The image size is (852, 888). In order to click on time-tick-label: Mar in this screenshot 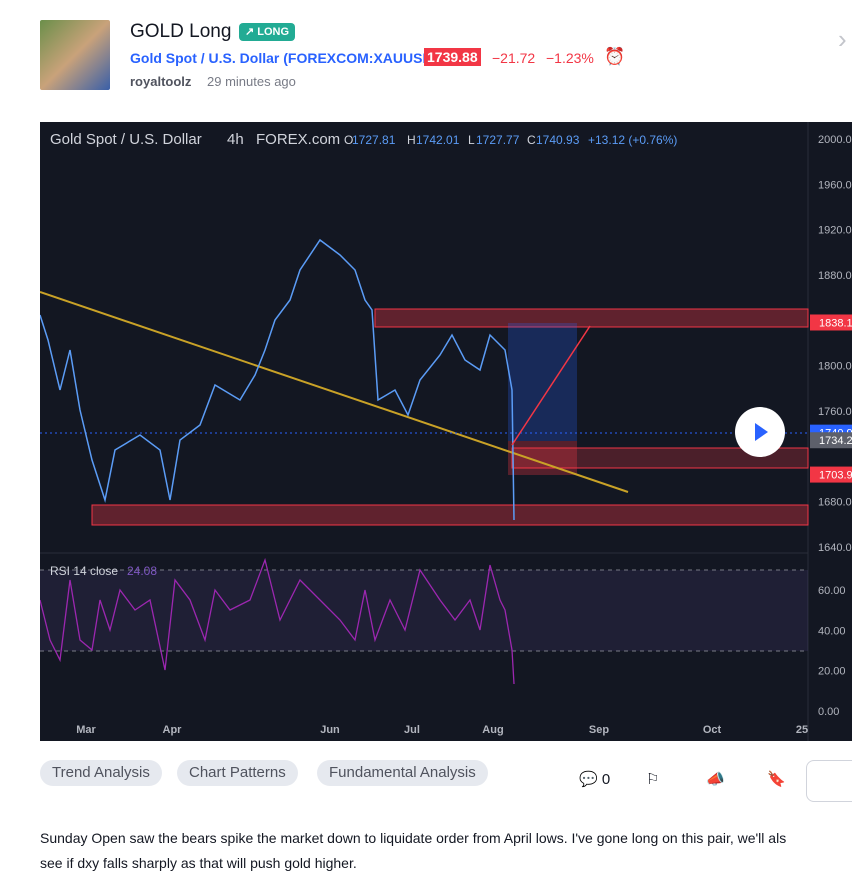, I will do `click(86, 730)`.